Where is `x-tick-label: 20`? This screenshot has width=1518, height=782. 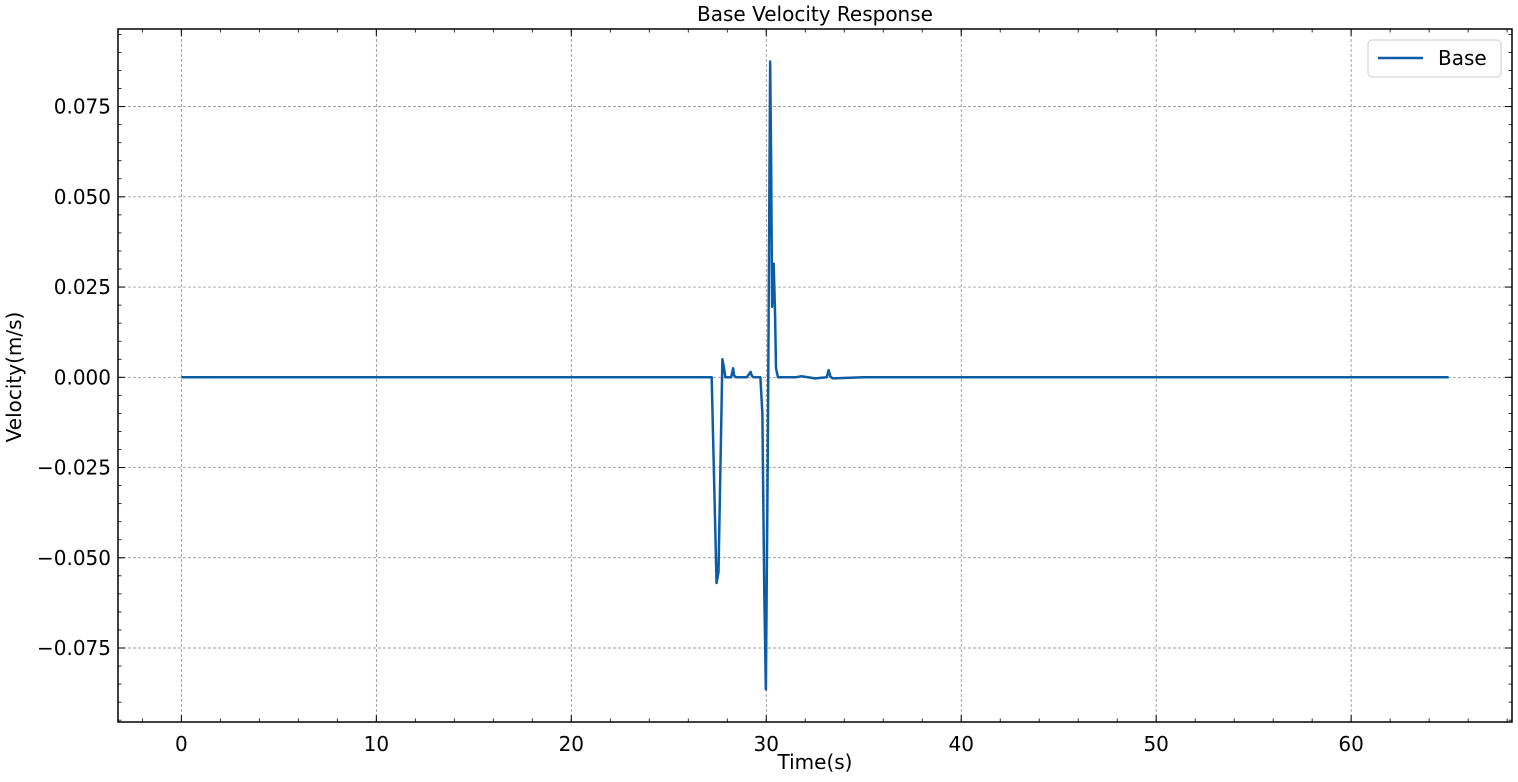 x-tick-label: 20 is located at coordinates (571, 744).